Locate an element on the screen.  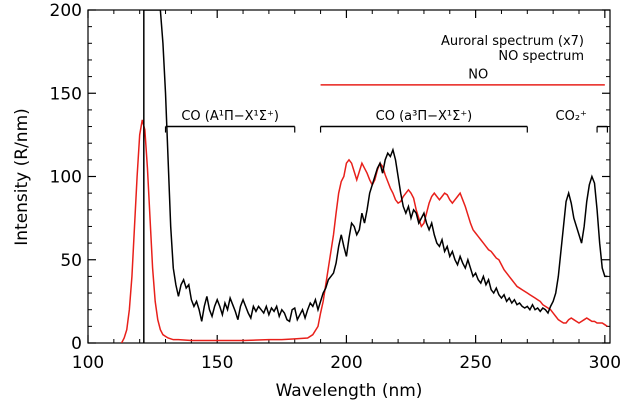
annotation-co2-label: CO₂⁺ is located at coordinates (571, 116).